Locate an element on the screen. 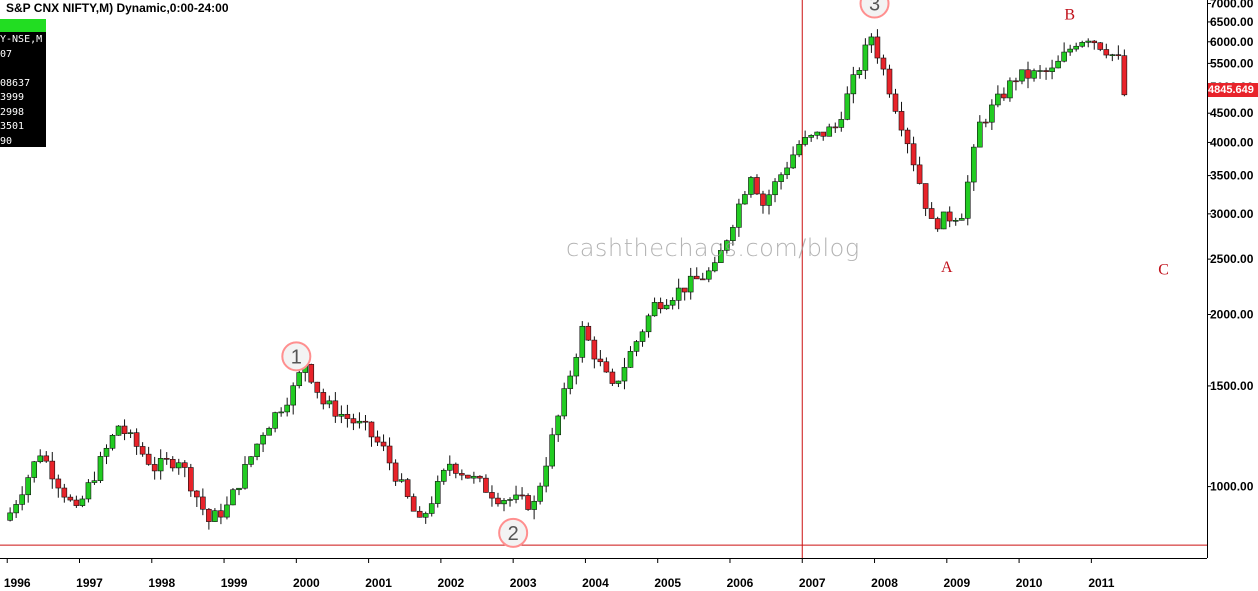 This screenshot has height=591, width=1258. x-tick-label: 2002 is located at coordinates (451, 583).